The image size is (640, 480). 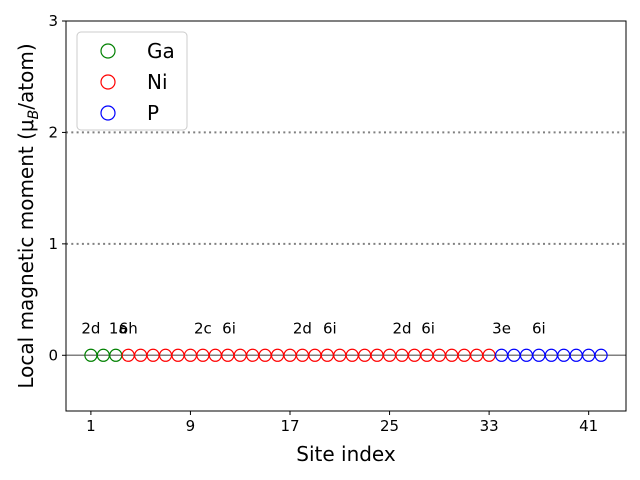 I want to click on legend-label-ga: Ga, so click(x=161, y=51).